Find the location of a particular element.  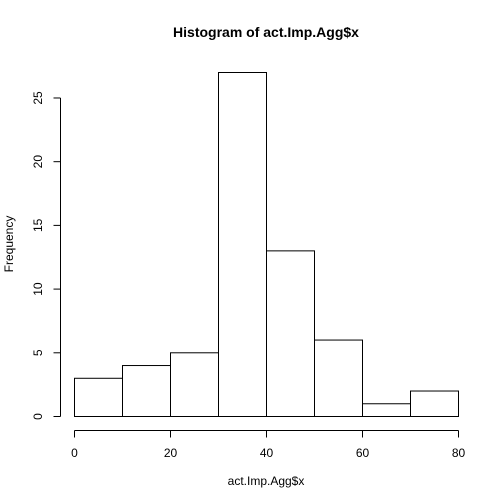

y-tick-label: 15 is located at coordinates (38, 225).